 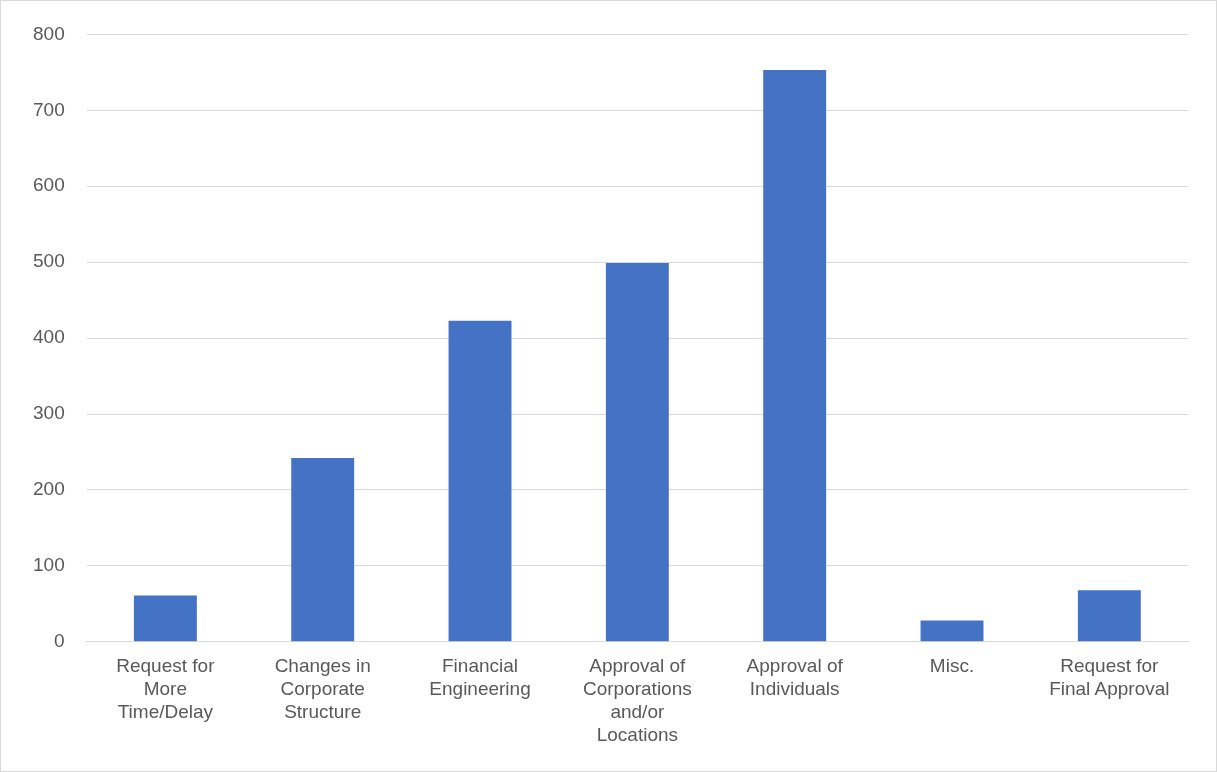 I want to click on x-tick-label: Request for Final Approval, so click(x=1109, y=677).